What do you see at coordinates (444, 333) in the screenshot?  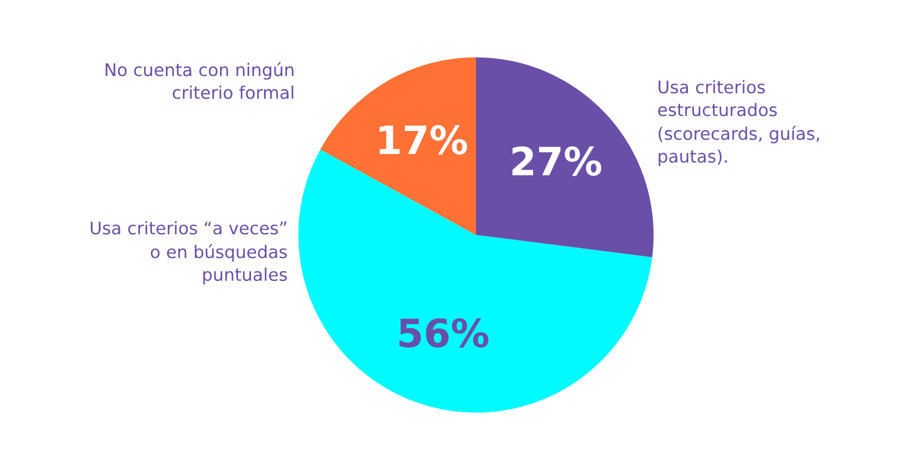 I see `data-label: 56%` at bounding box center [444, 333].